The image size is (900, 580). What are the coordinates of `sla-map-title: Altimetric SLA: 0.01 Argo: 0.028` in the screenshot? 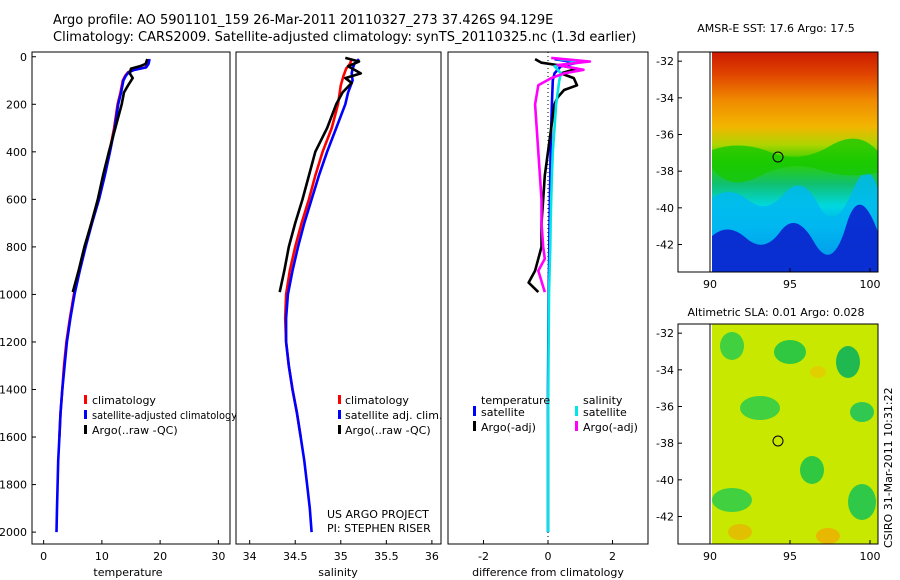 It's located at (775, 312).